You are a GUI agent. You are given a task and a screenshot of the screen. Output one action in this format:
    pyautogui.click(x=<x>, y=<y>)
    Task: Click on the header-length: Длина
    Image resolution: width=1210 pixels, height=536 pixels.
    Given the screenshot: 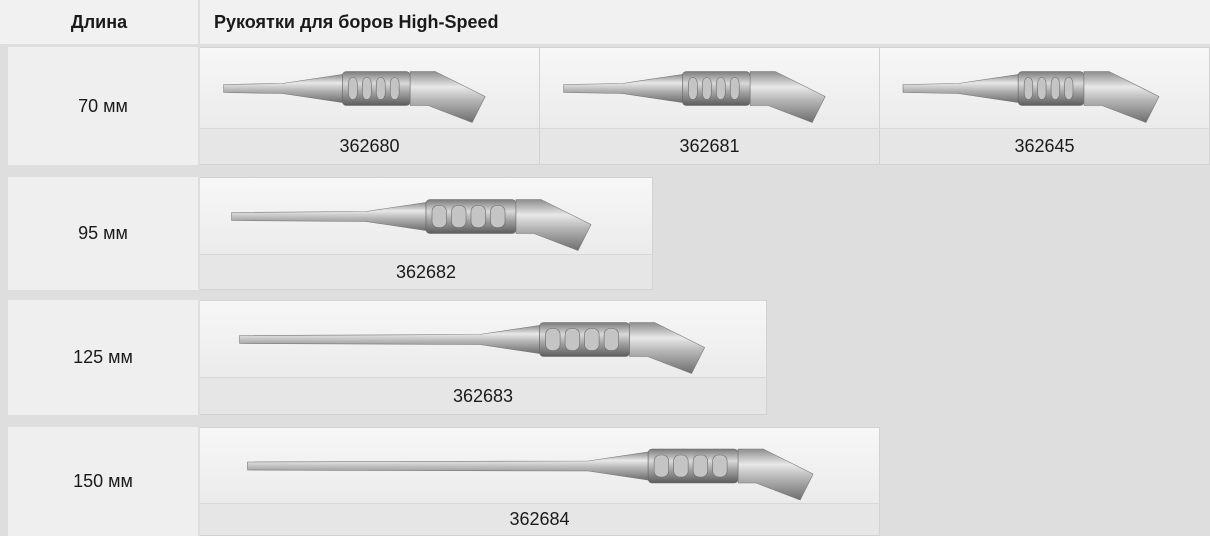 What is the action you would take?
    pyautogui.click(x=99, y=22)
    